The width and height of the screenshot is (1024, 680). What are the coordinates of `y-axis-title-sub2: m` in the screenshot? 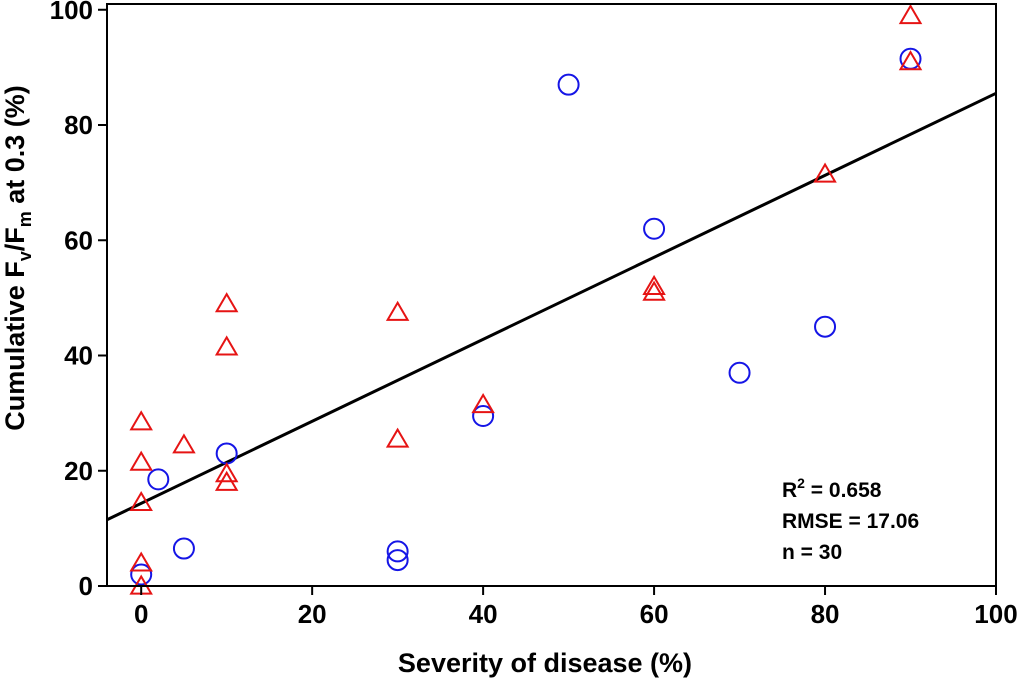 It's located at (25, 219).